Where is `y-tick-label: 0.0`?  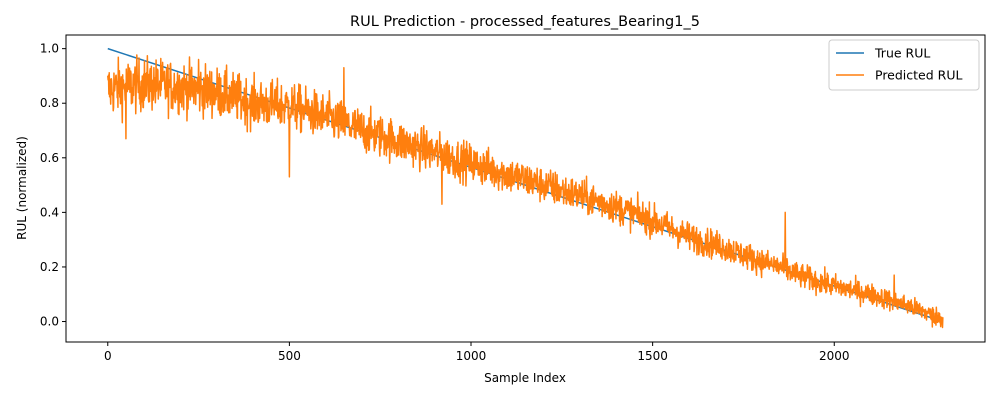
y-tick-label: 0.0 is located at coordinates (49, 322).